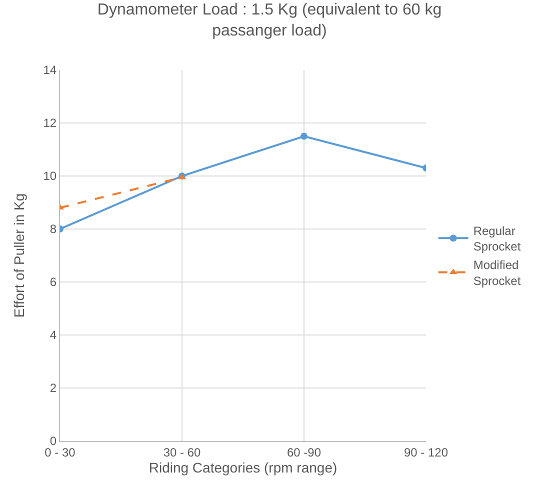 The width and height of the screenshot is (539, 491). I want to click on x-tick-label: 30 - 60, so click(182, 452).